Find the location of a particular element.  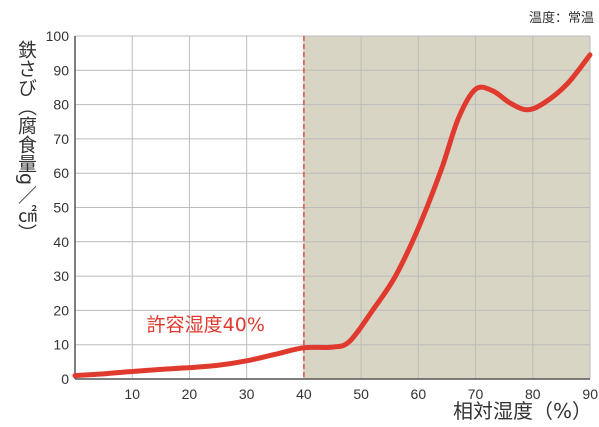

x-tick-label: 70 is located at coordinates (476, 394).